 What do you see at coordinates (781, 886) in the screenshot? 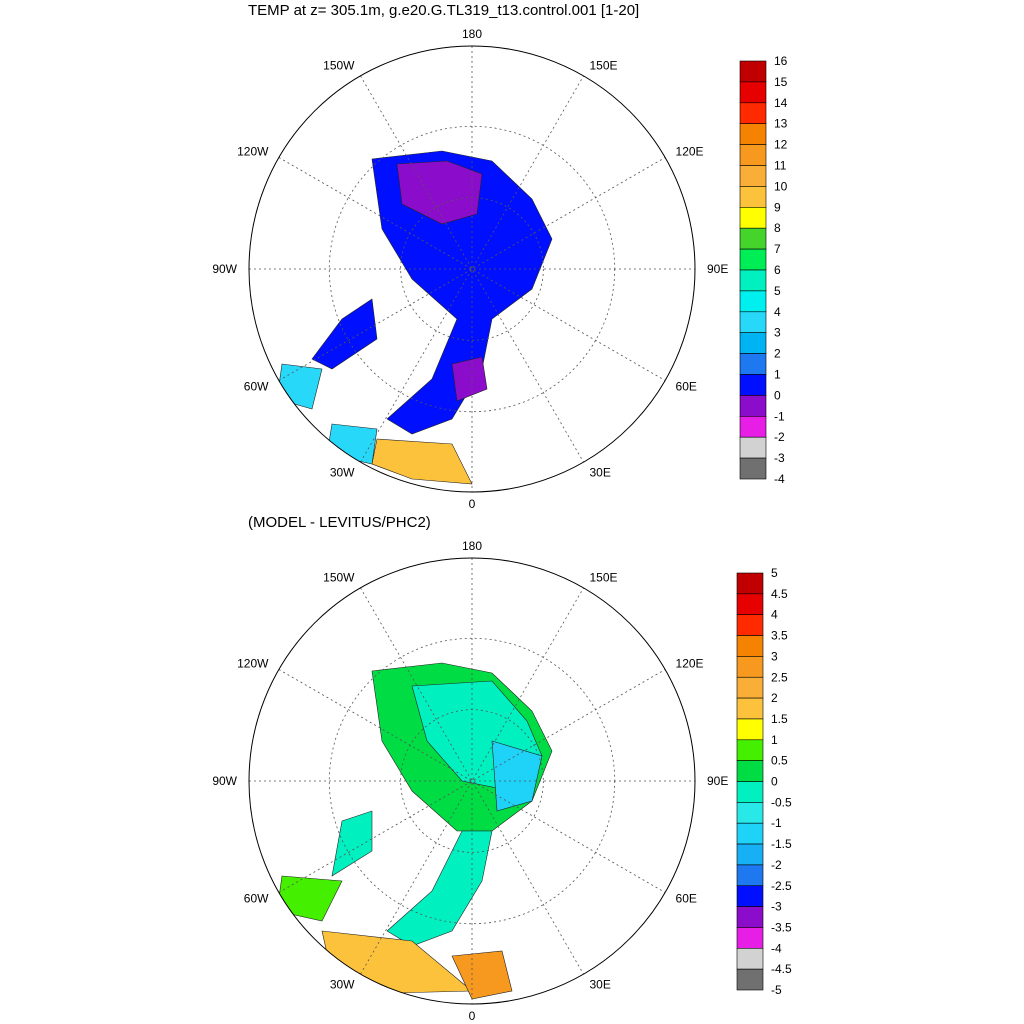
I see `colorbar-tick-label: -2.5` at bounding box center [781, 886].